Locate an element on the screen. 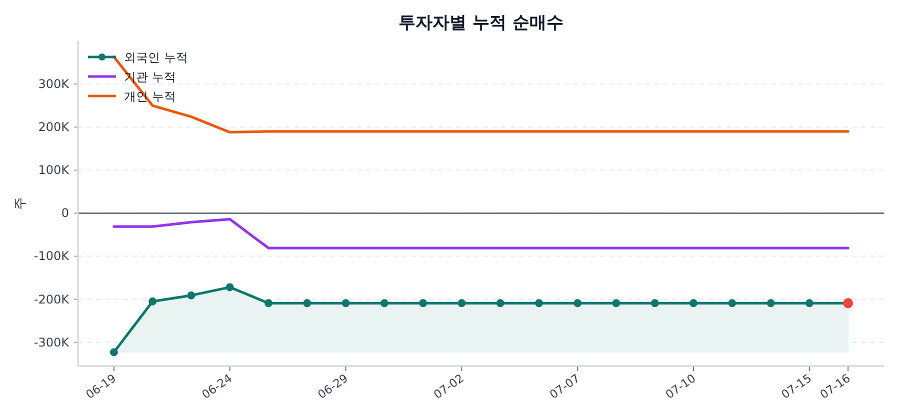 The image size is (900, 420). y-tick-label: -200K is located at coordinates (52, 299).